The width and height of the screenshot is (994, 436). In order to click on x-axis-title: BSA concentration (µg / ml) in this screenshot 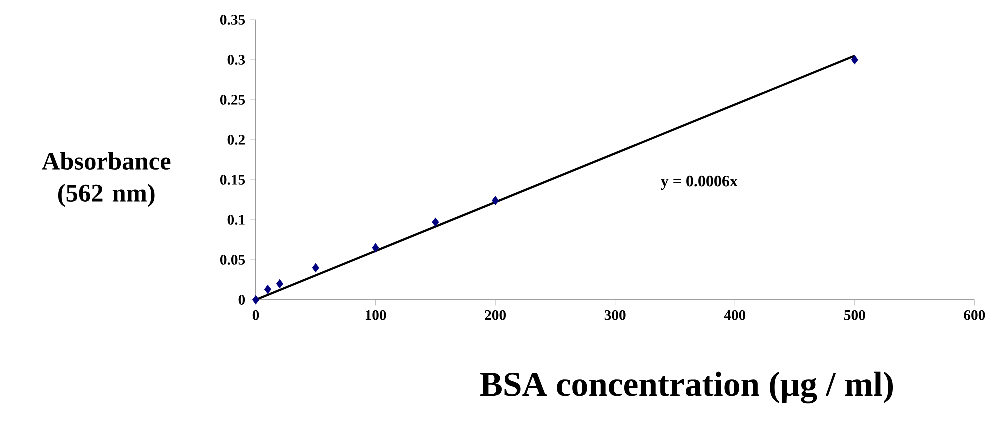, I will do `click(687, 388)`.